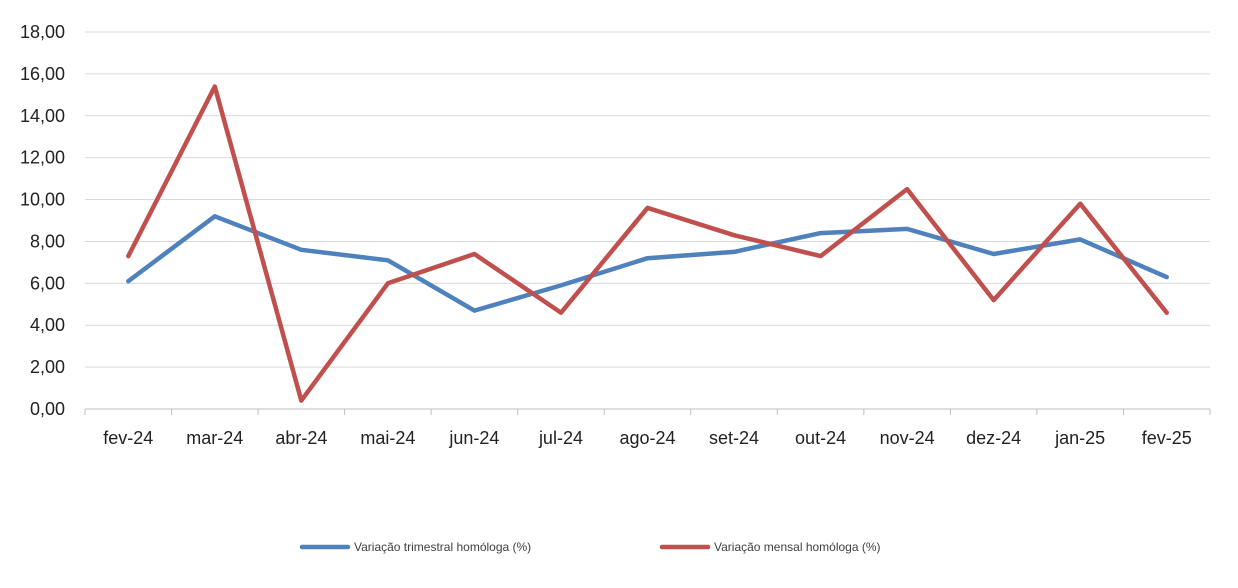 This screenshot has height=588, width=1238. What do you see at coordinates (47, 409) in the screenshot?
I see `y-tick-label: 0,00` at bounding box center [47, 409].